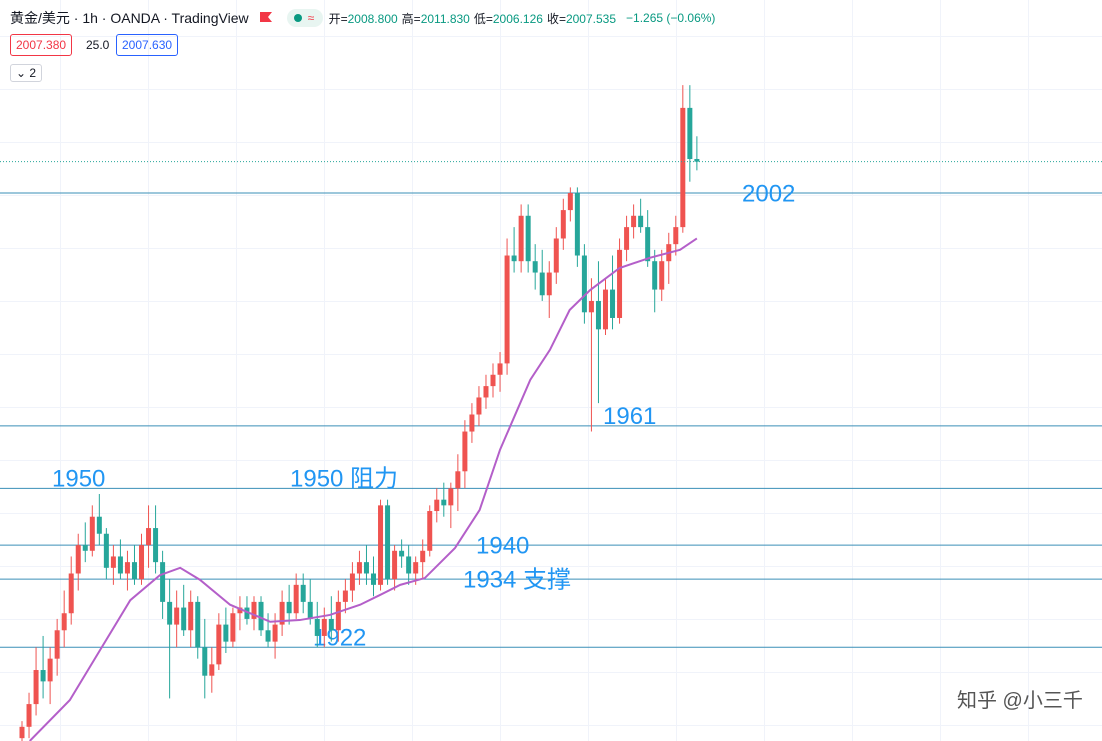 The image size is (1102, 741). I want to click on level-label: 1961, so click(629, 416).